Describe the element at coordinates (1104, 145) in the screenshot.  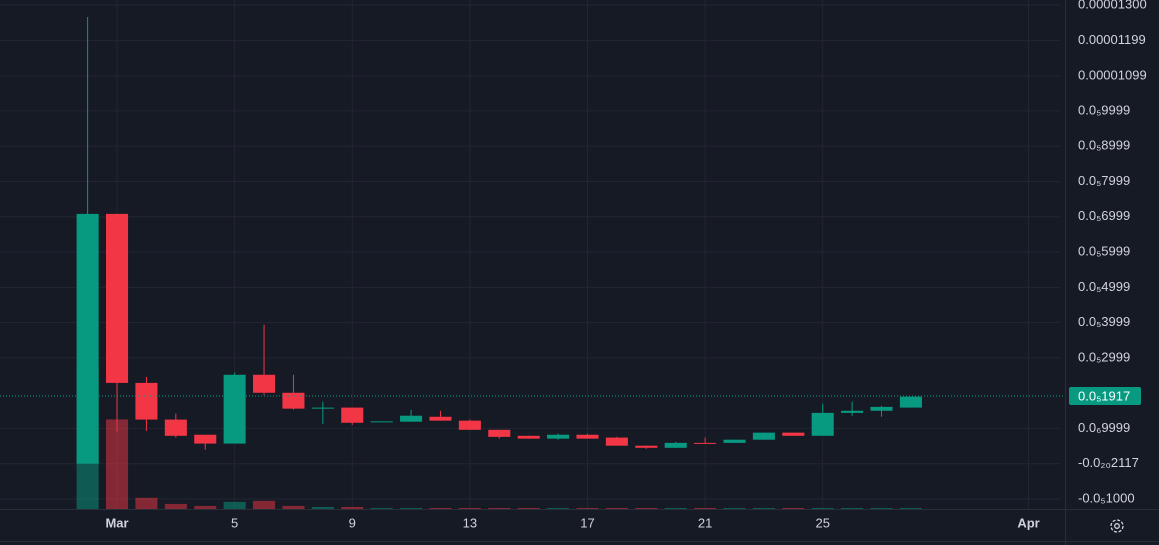
I see `y-tick-label: 0.0₅8999` at that location.